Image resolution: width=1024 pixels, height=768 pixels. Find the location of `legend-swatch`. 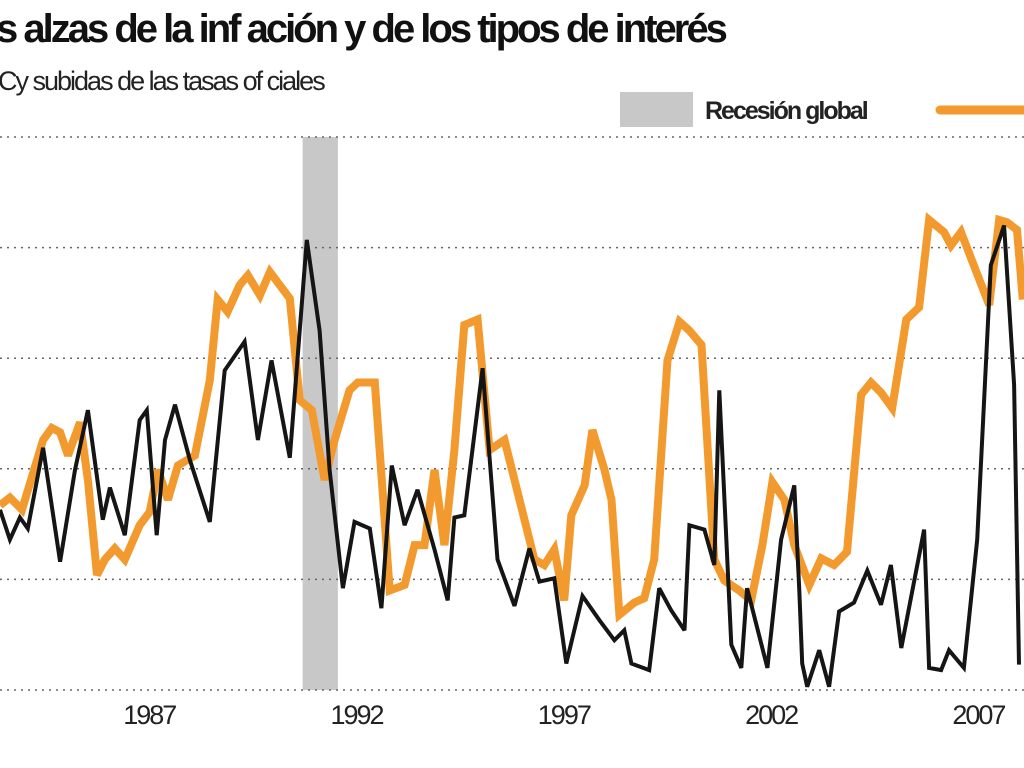

legend-swatch is located at coordinates (656, 109).